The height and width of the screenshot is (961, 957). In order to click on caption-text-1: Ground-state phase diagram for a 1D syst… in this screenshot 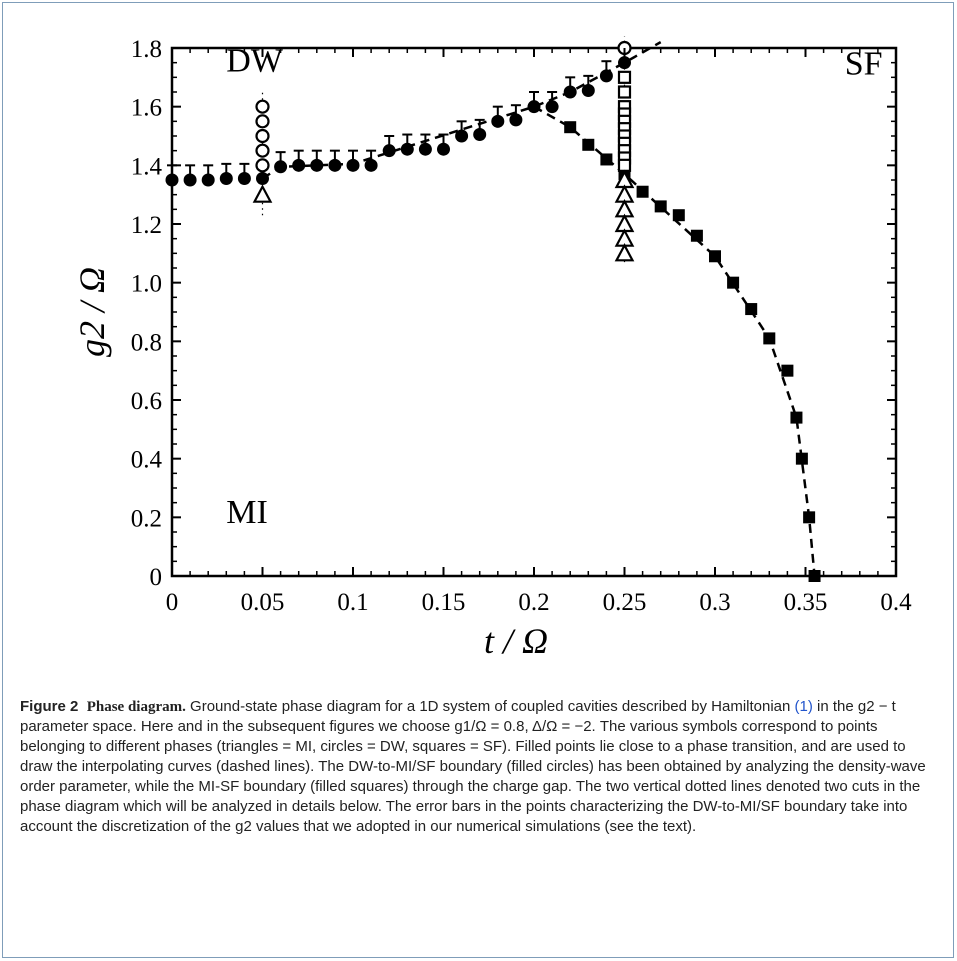, I will do `click(492, 706)`.